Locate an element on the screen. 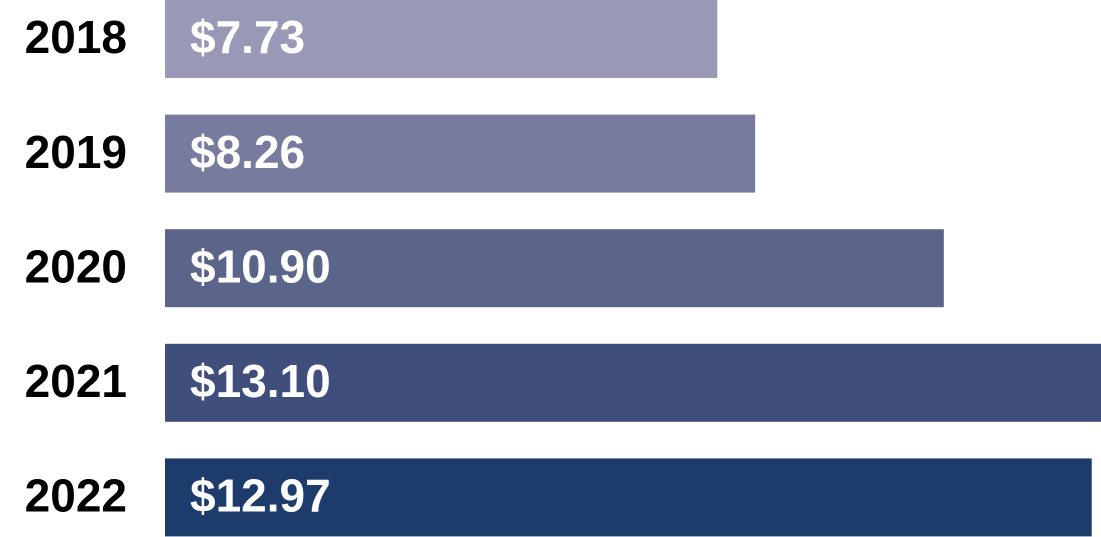 The image size is (1101, 537). y-tick-label: 2022 is located at coordinates (76, 496).